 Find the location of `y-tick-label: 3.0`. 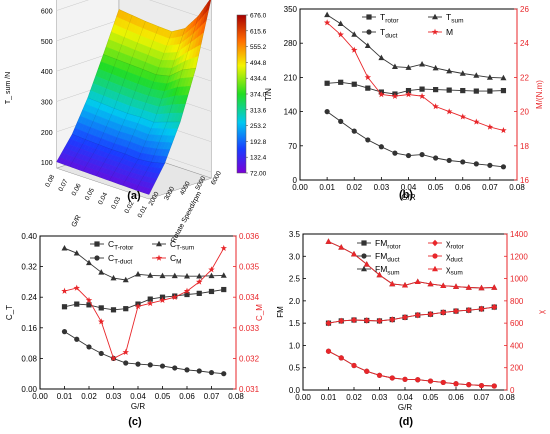

y-tick-label: 3.0 is located at coordinates (295, 256).